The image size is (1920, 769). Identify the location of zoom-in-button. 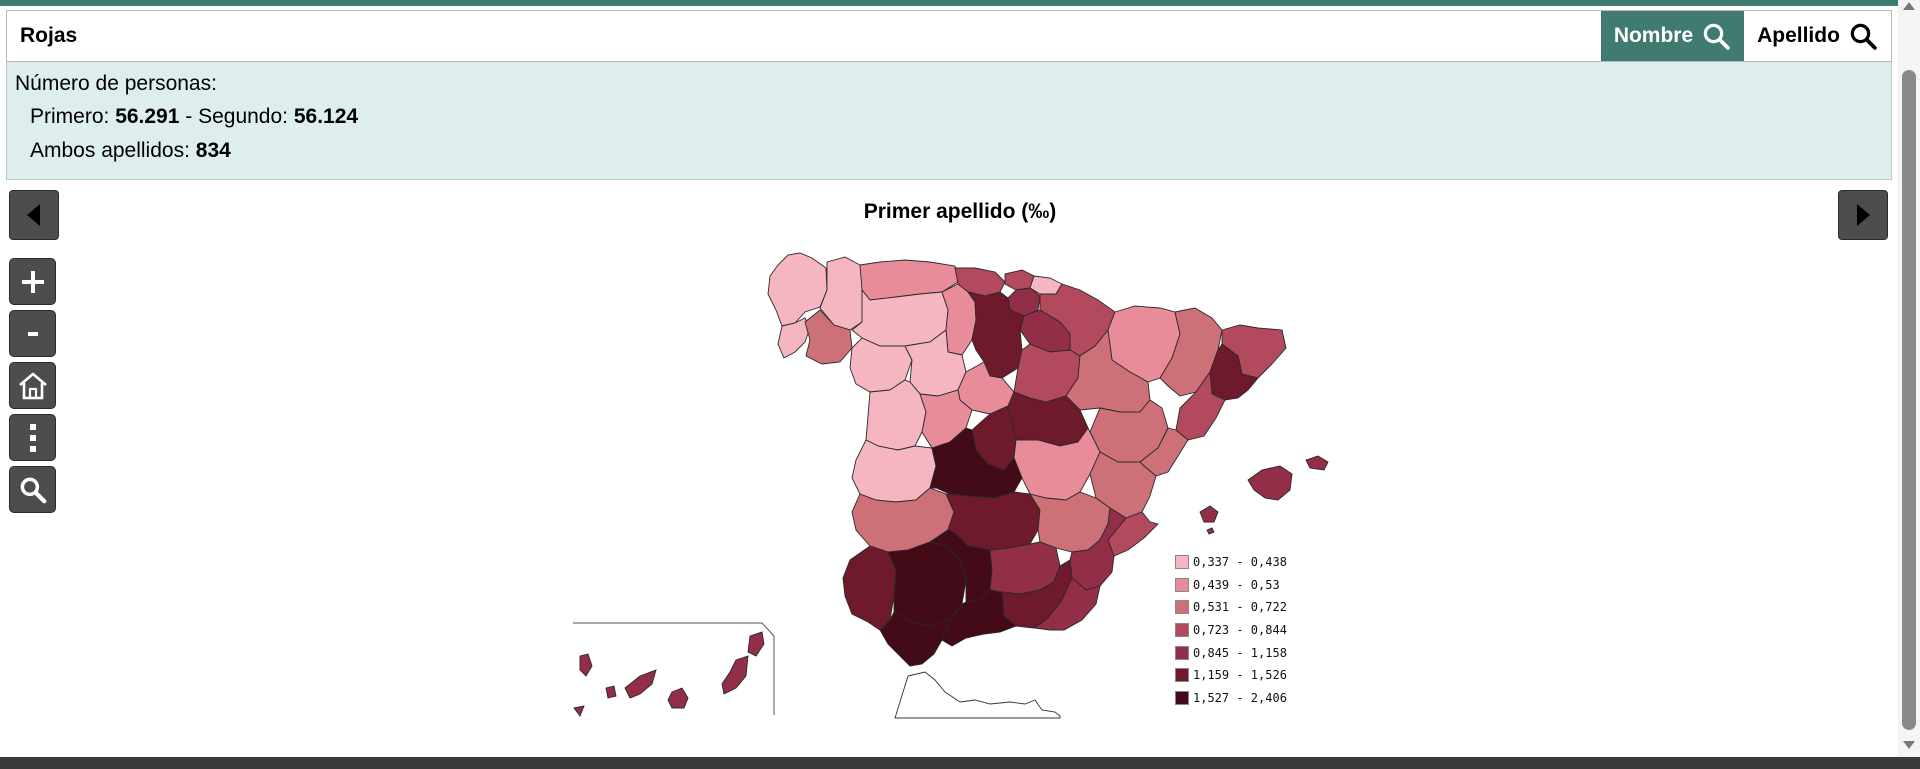
(32, 281).